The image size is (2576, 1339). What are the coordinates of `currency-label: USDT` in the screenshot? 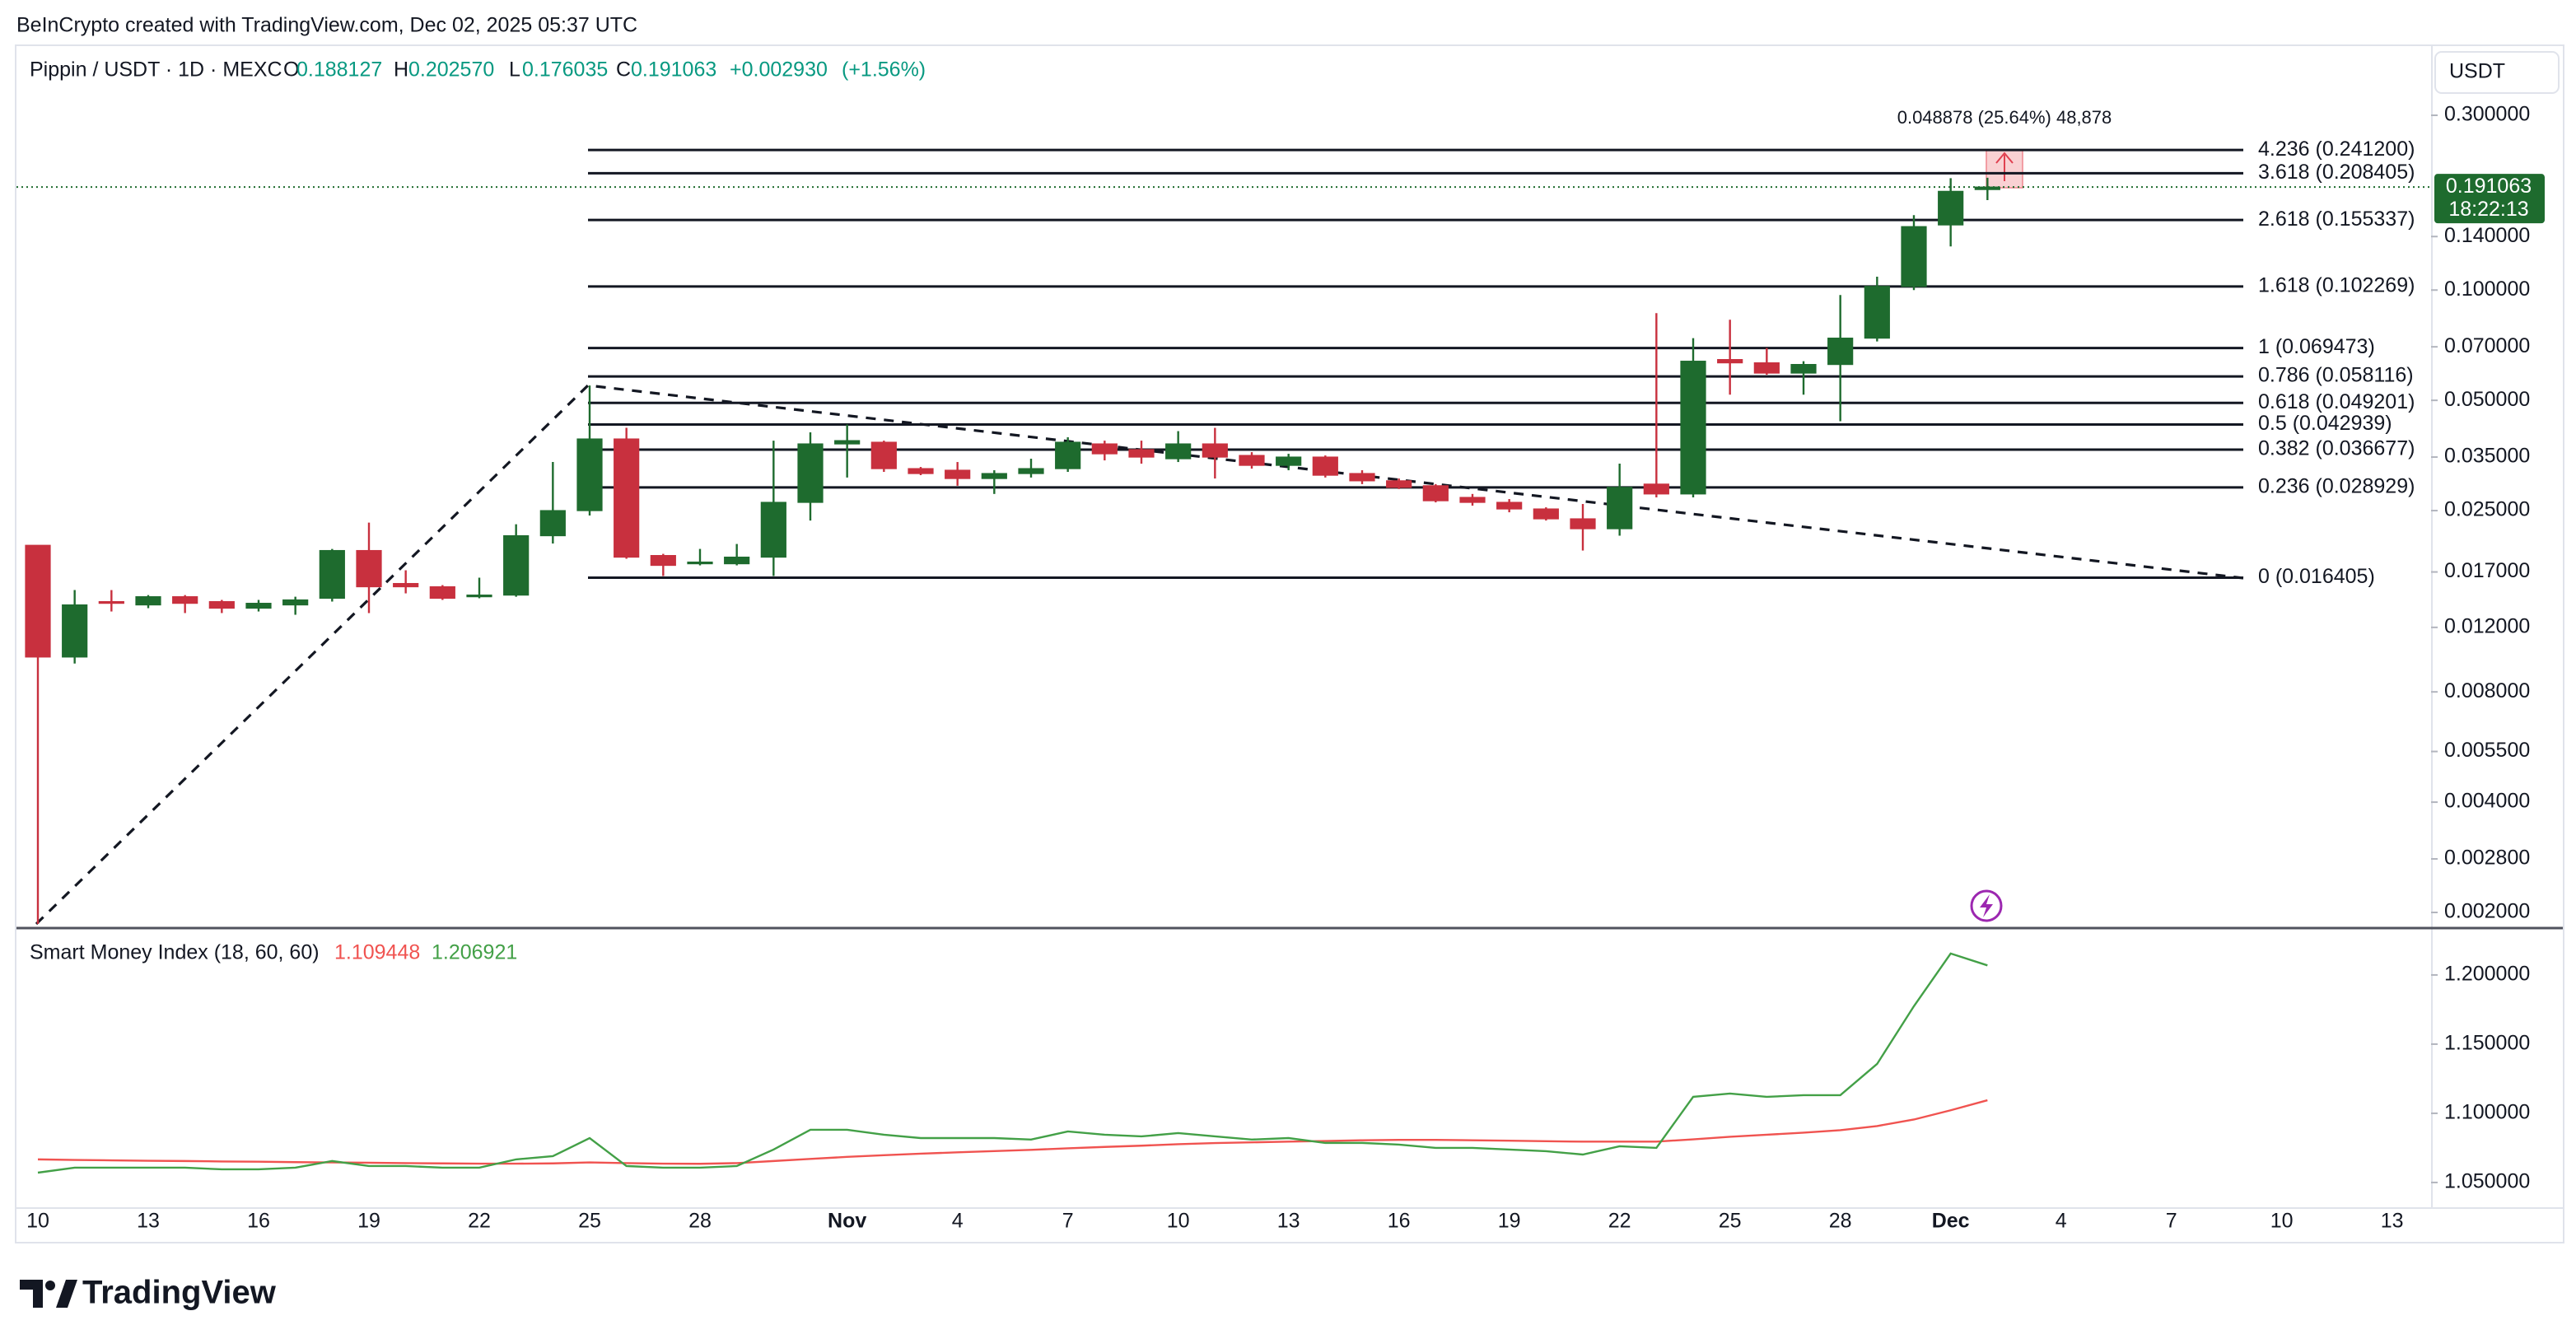 It's located at (2477, 71).